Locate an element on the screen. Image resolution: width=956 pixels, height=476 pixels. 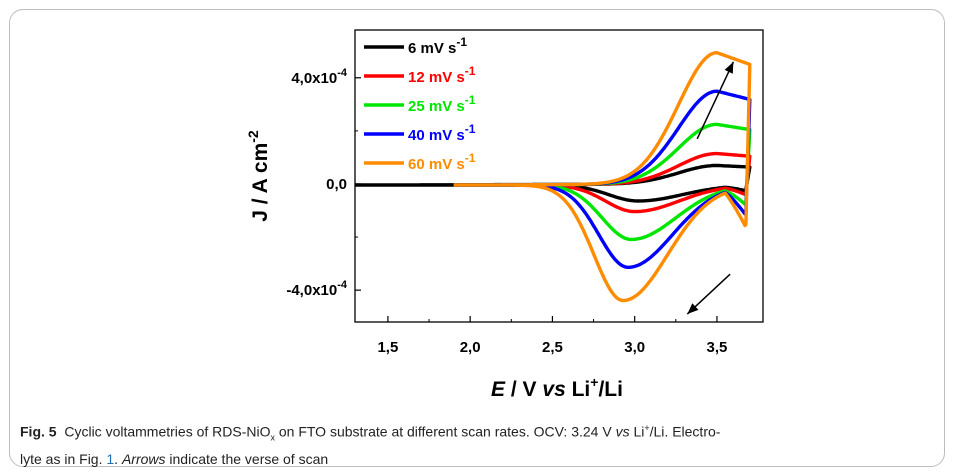
x-tick-label-3: 3,0 is located at coordinates (634, 347).